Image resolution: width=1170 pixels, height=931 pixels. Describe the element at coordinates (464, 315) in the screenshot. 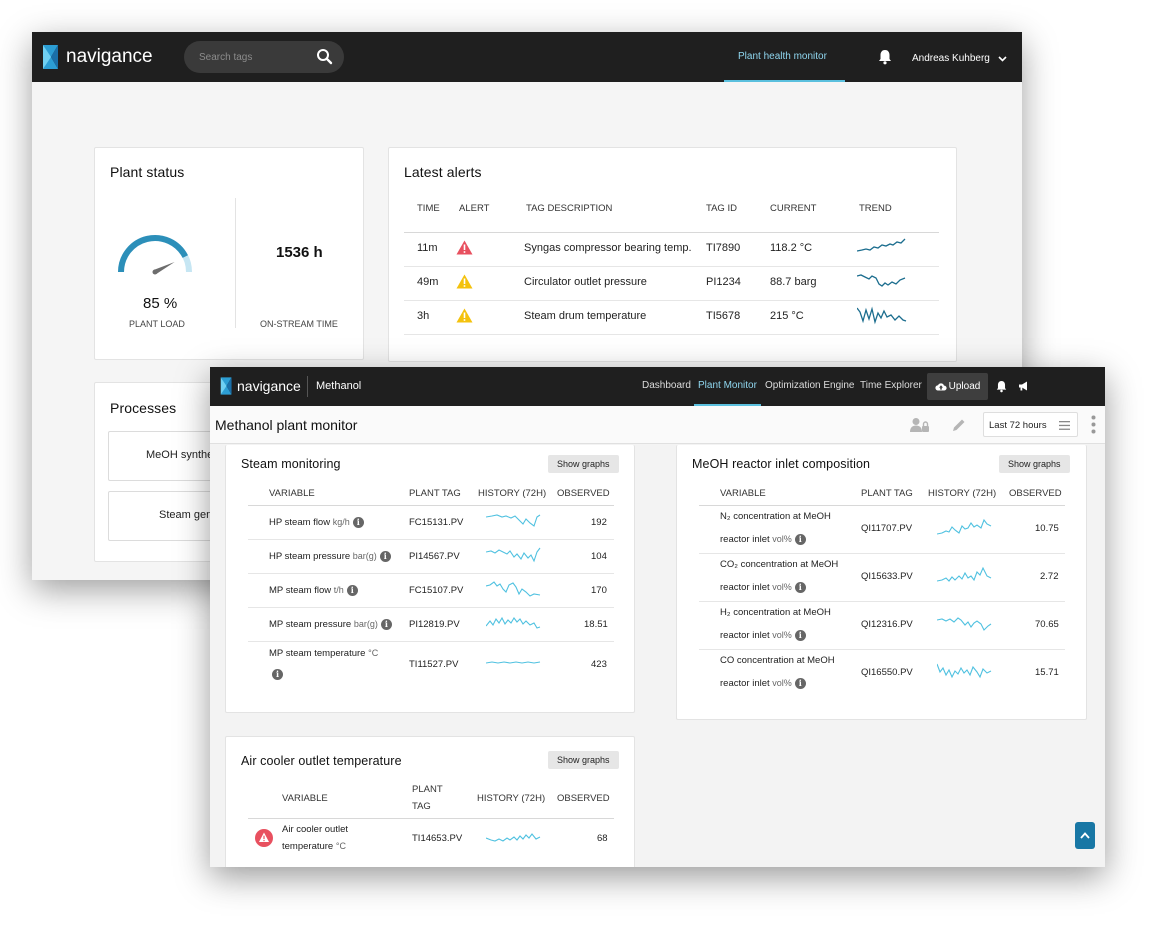

I see `warning-alert-icon` at that location.